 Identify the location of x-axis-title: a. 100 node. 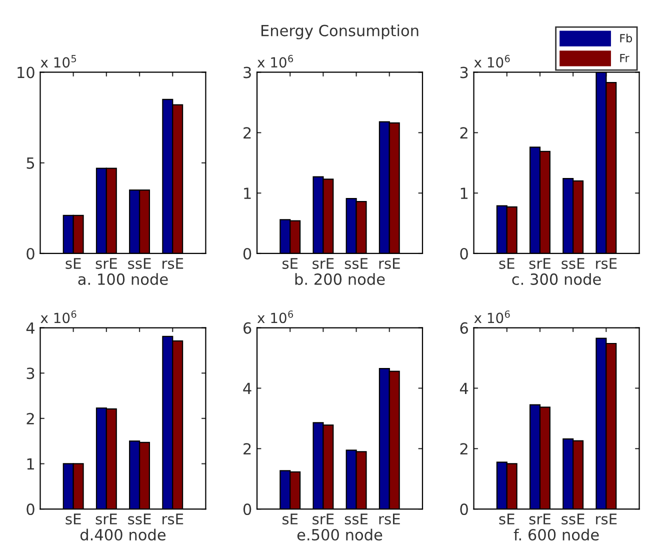
(123, 279).